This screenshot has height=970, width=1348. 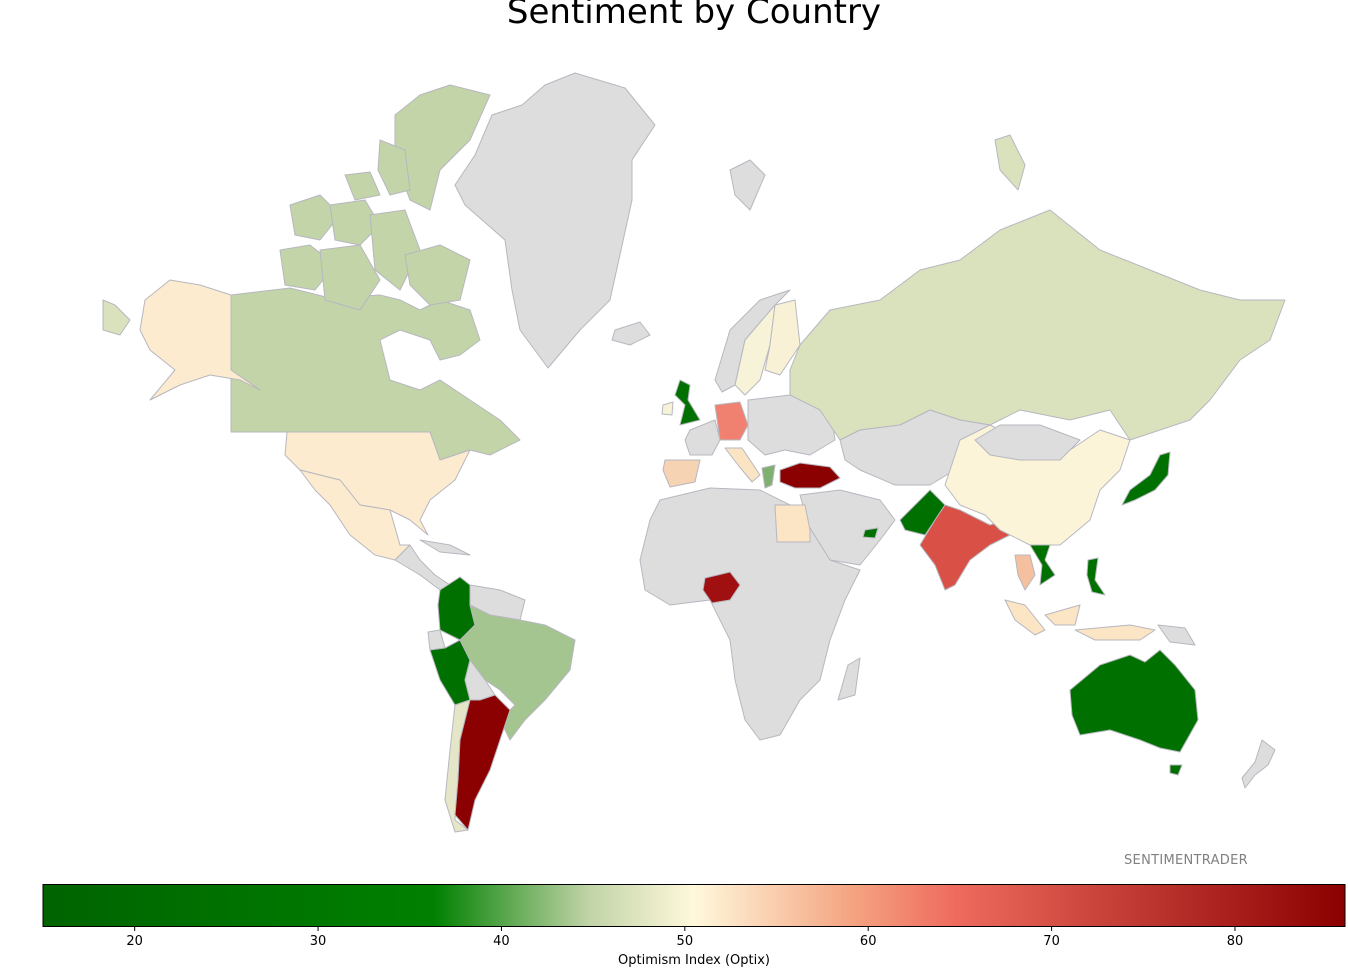 I want to click on region-russia-islands, so click(x=1010, y=162).